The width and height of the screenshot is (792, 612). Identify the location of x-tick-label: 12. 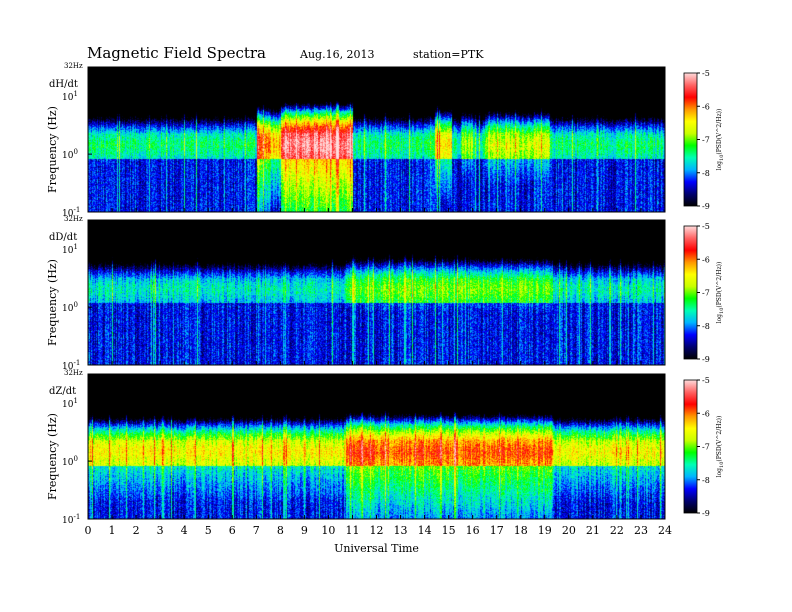
(377, 530).